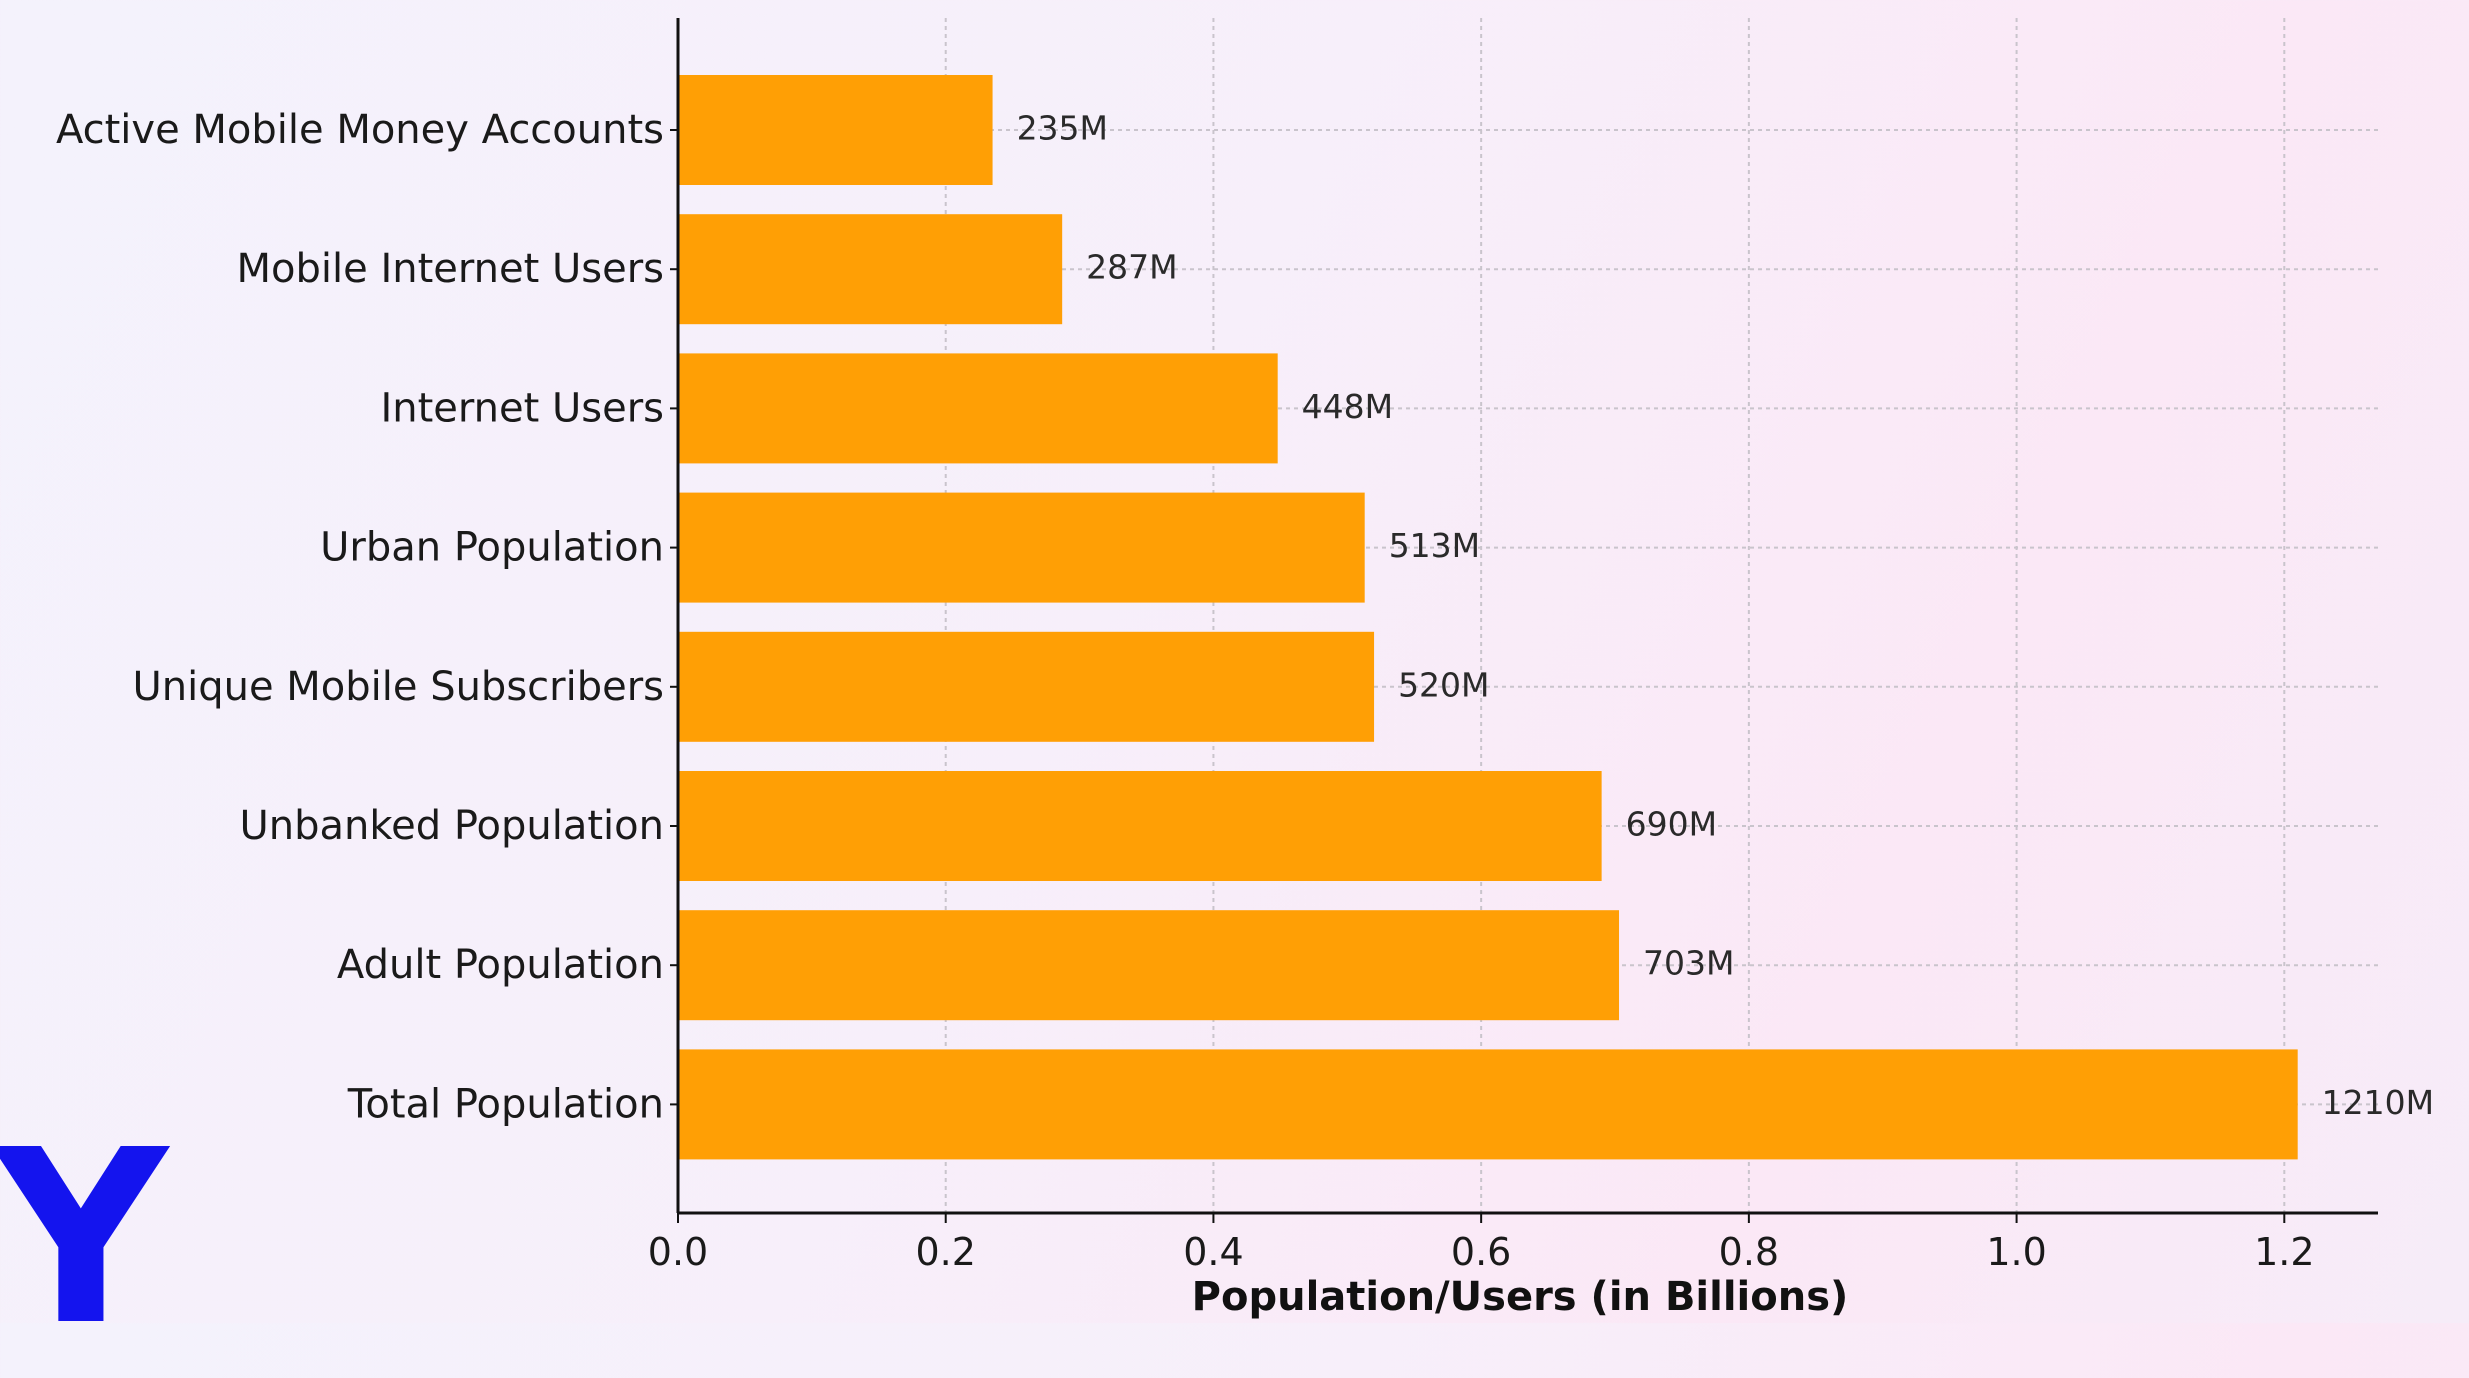 Image resolution: width=2469 pixels, height=1378 pixels. Describe the element at coordinates (1481, 1252) in the screenshot. I see `x-tick-label-3: 0.6` at that location.